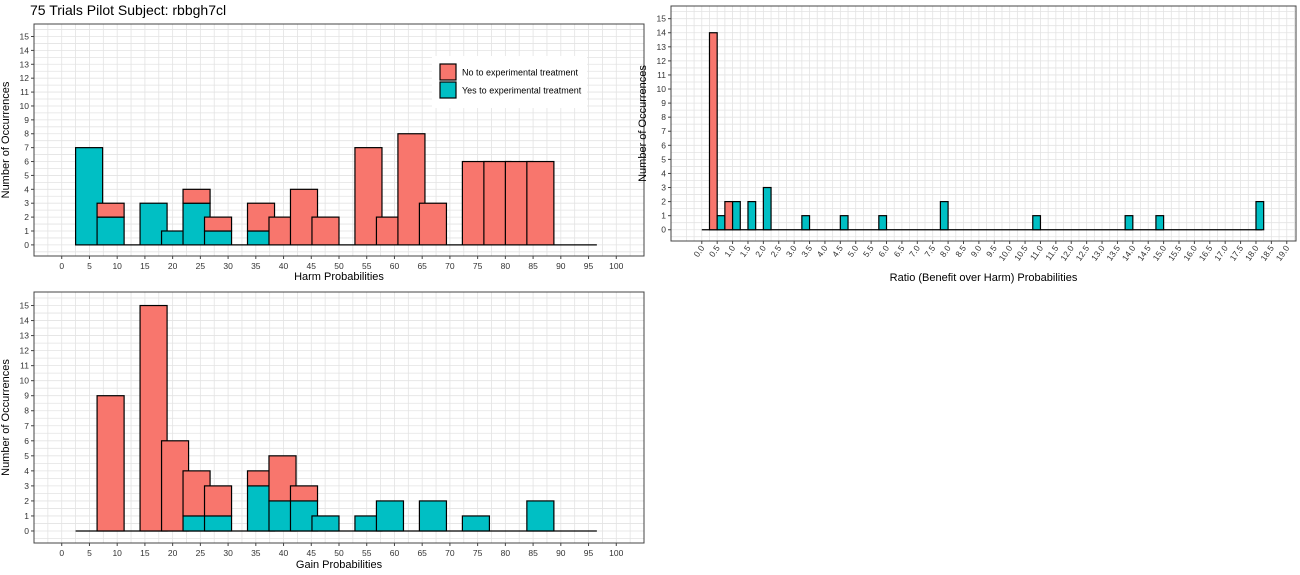  I want to click on ratio-x-tick-label: 4.0, so click(822, 251).